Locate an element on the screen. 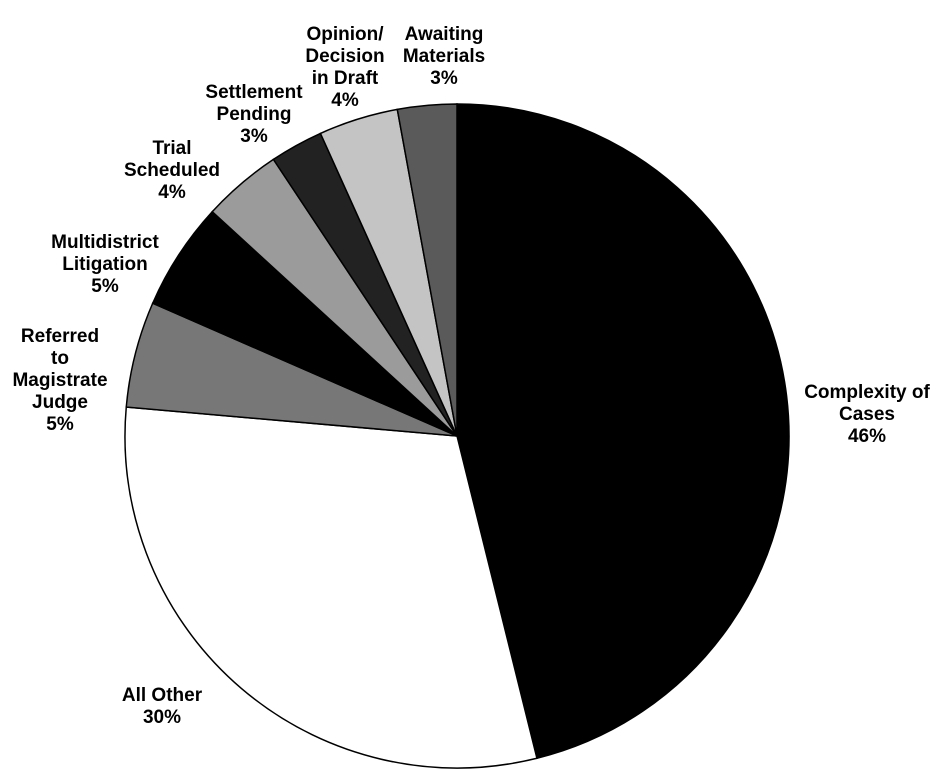 The height and width of the screenshot is (769, 940). pie-label-line: Awaiting is located at coordinates (444, 34).